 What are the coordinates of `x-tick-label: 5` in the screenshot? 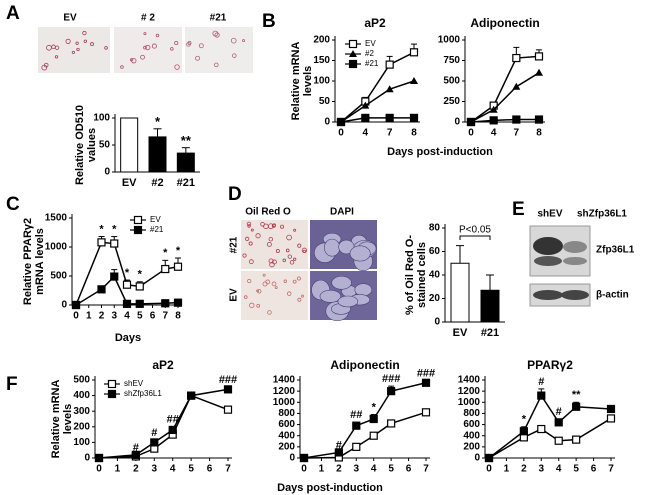 It's located at (391, 469).